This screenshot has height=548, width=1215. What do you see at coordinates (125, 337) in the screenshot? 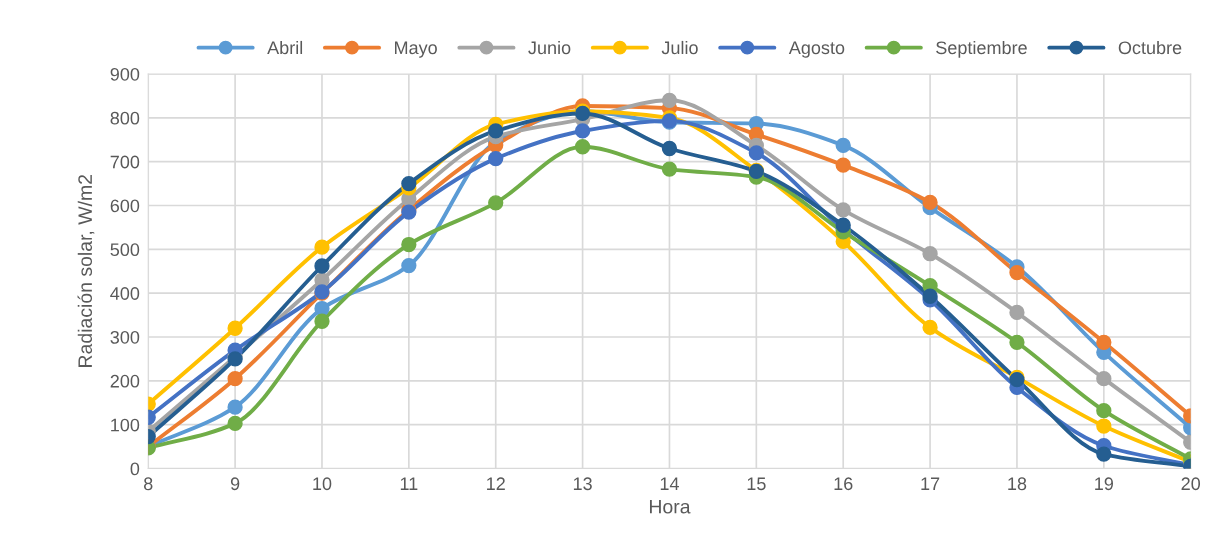
I see `y-tick-label: 300` at bounding box center [125, 337].